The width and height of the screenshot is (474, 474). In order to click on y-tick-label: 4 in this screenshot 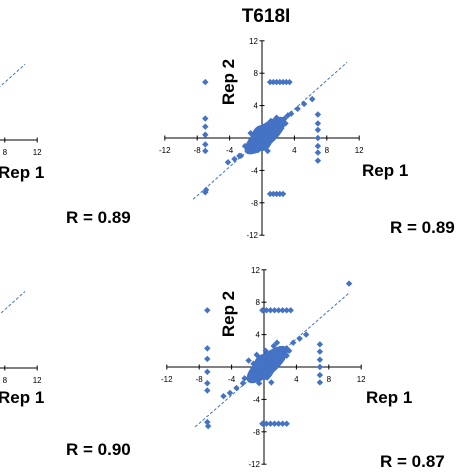, I will do `click(256, 106)`.